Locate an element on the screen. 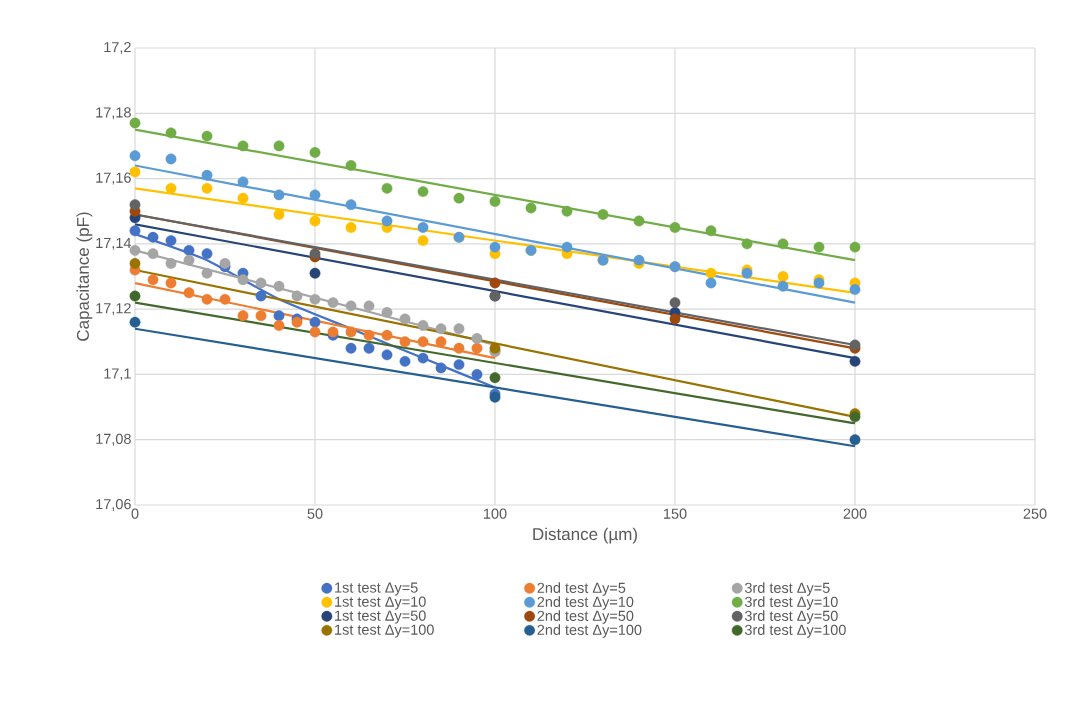 This screenshot has width=1085, height=711. y-tick-label: 17,12 is located at coordinates (113, 309).